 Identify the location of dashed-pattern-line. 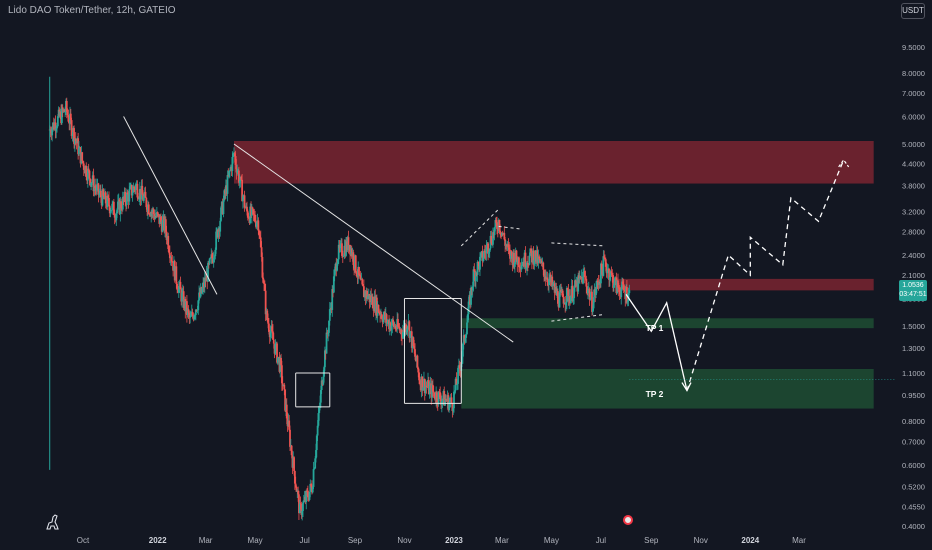
(510, 227).